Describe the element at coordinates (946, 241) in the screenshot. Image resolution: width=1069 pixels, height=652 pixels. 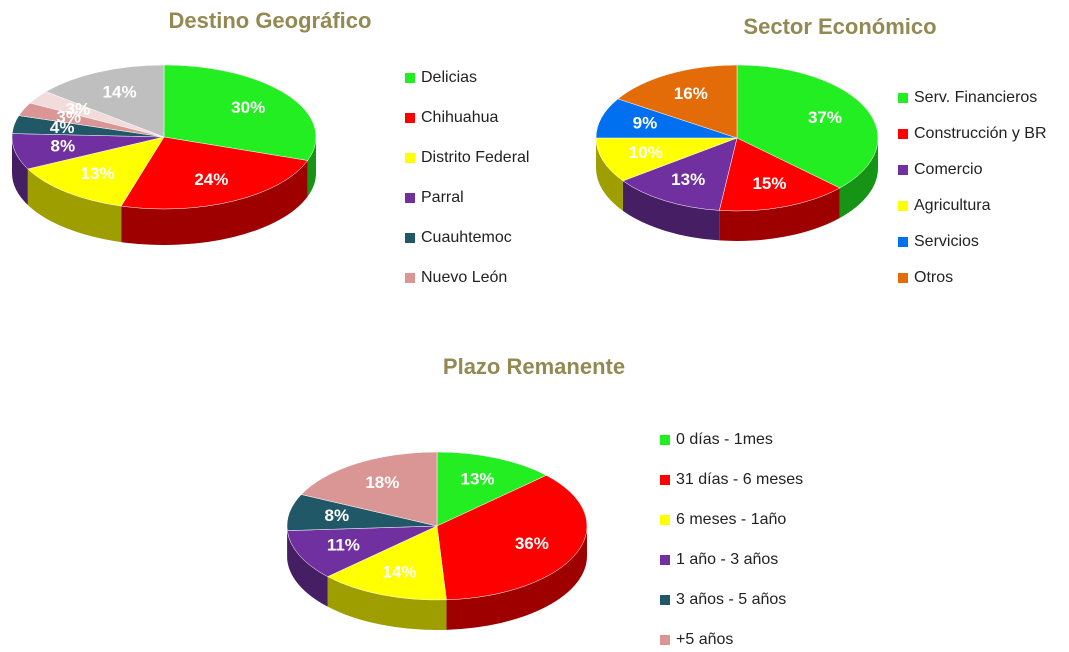
I see `legend-label: Servicios` at that location.